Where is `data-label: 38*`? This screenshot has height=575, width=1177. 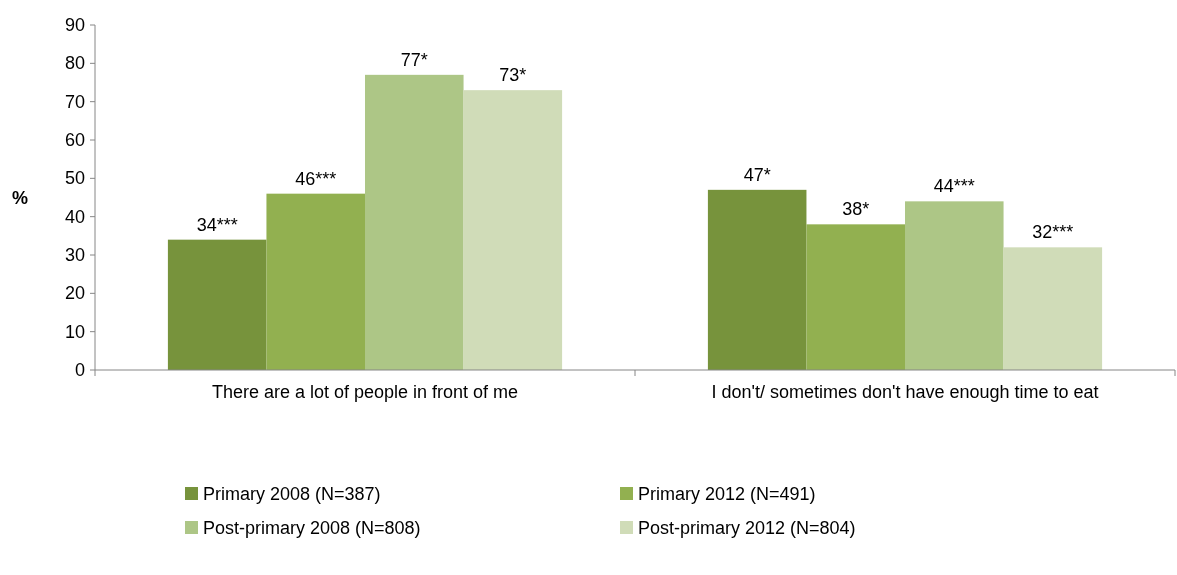 data-label: 38* is located at coordinates (856, 209).